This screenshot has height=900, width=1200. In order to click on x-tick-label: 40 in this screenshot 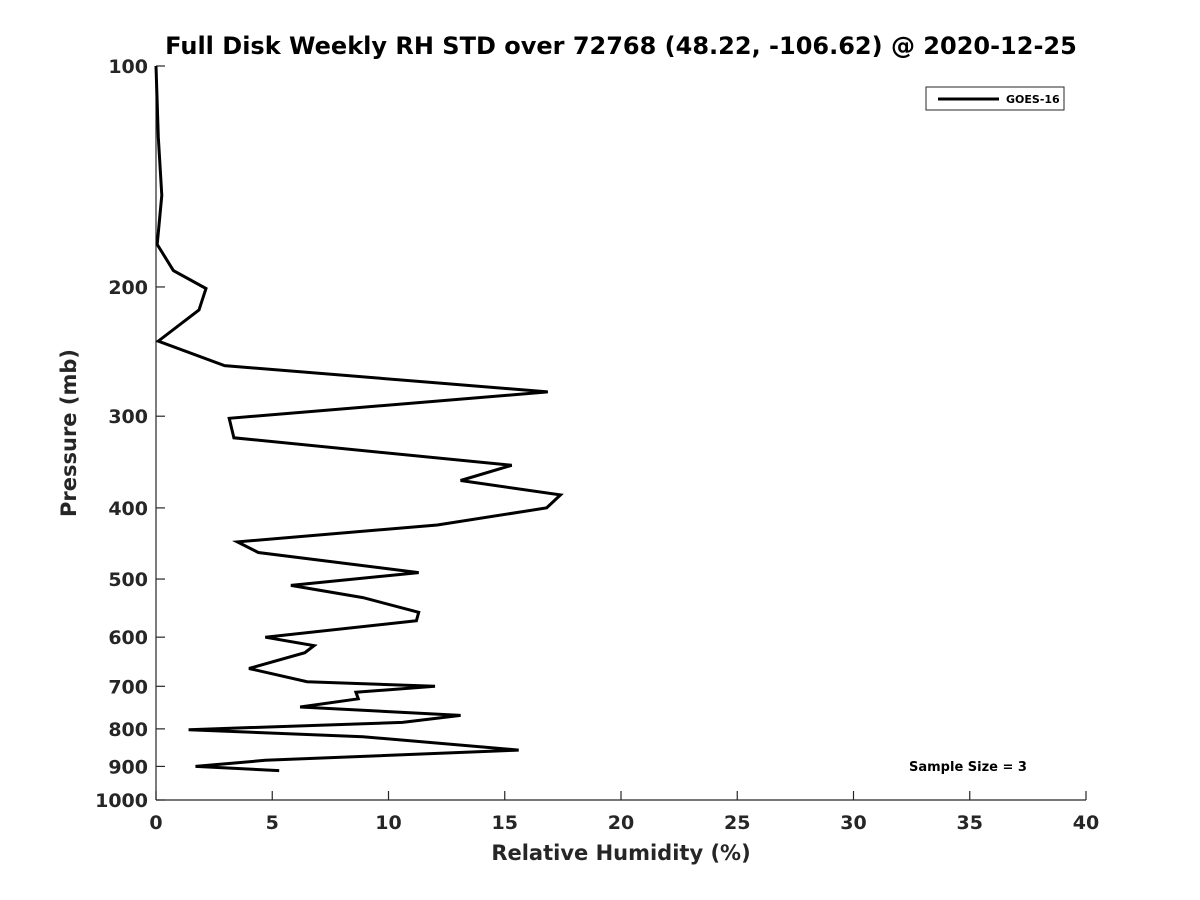, I will do `click(1086, 823)`.